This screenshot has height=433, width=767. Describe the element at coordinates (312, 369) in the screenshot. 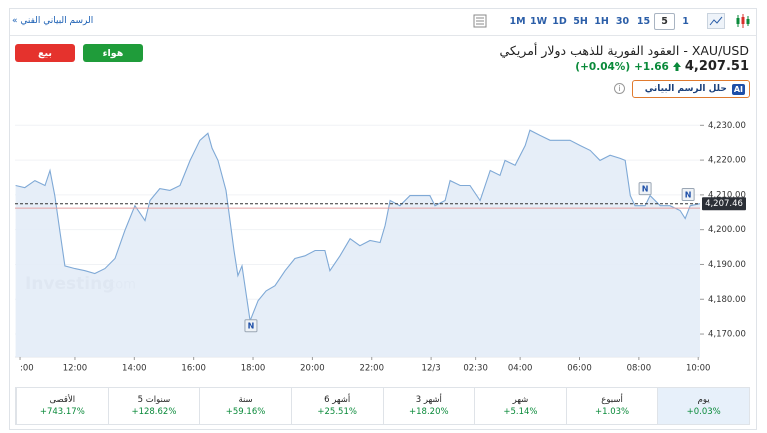

I see `x-tick-label: 20:00` at that location.